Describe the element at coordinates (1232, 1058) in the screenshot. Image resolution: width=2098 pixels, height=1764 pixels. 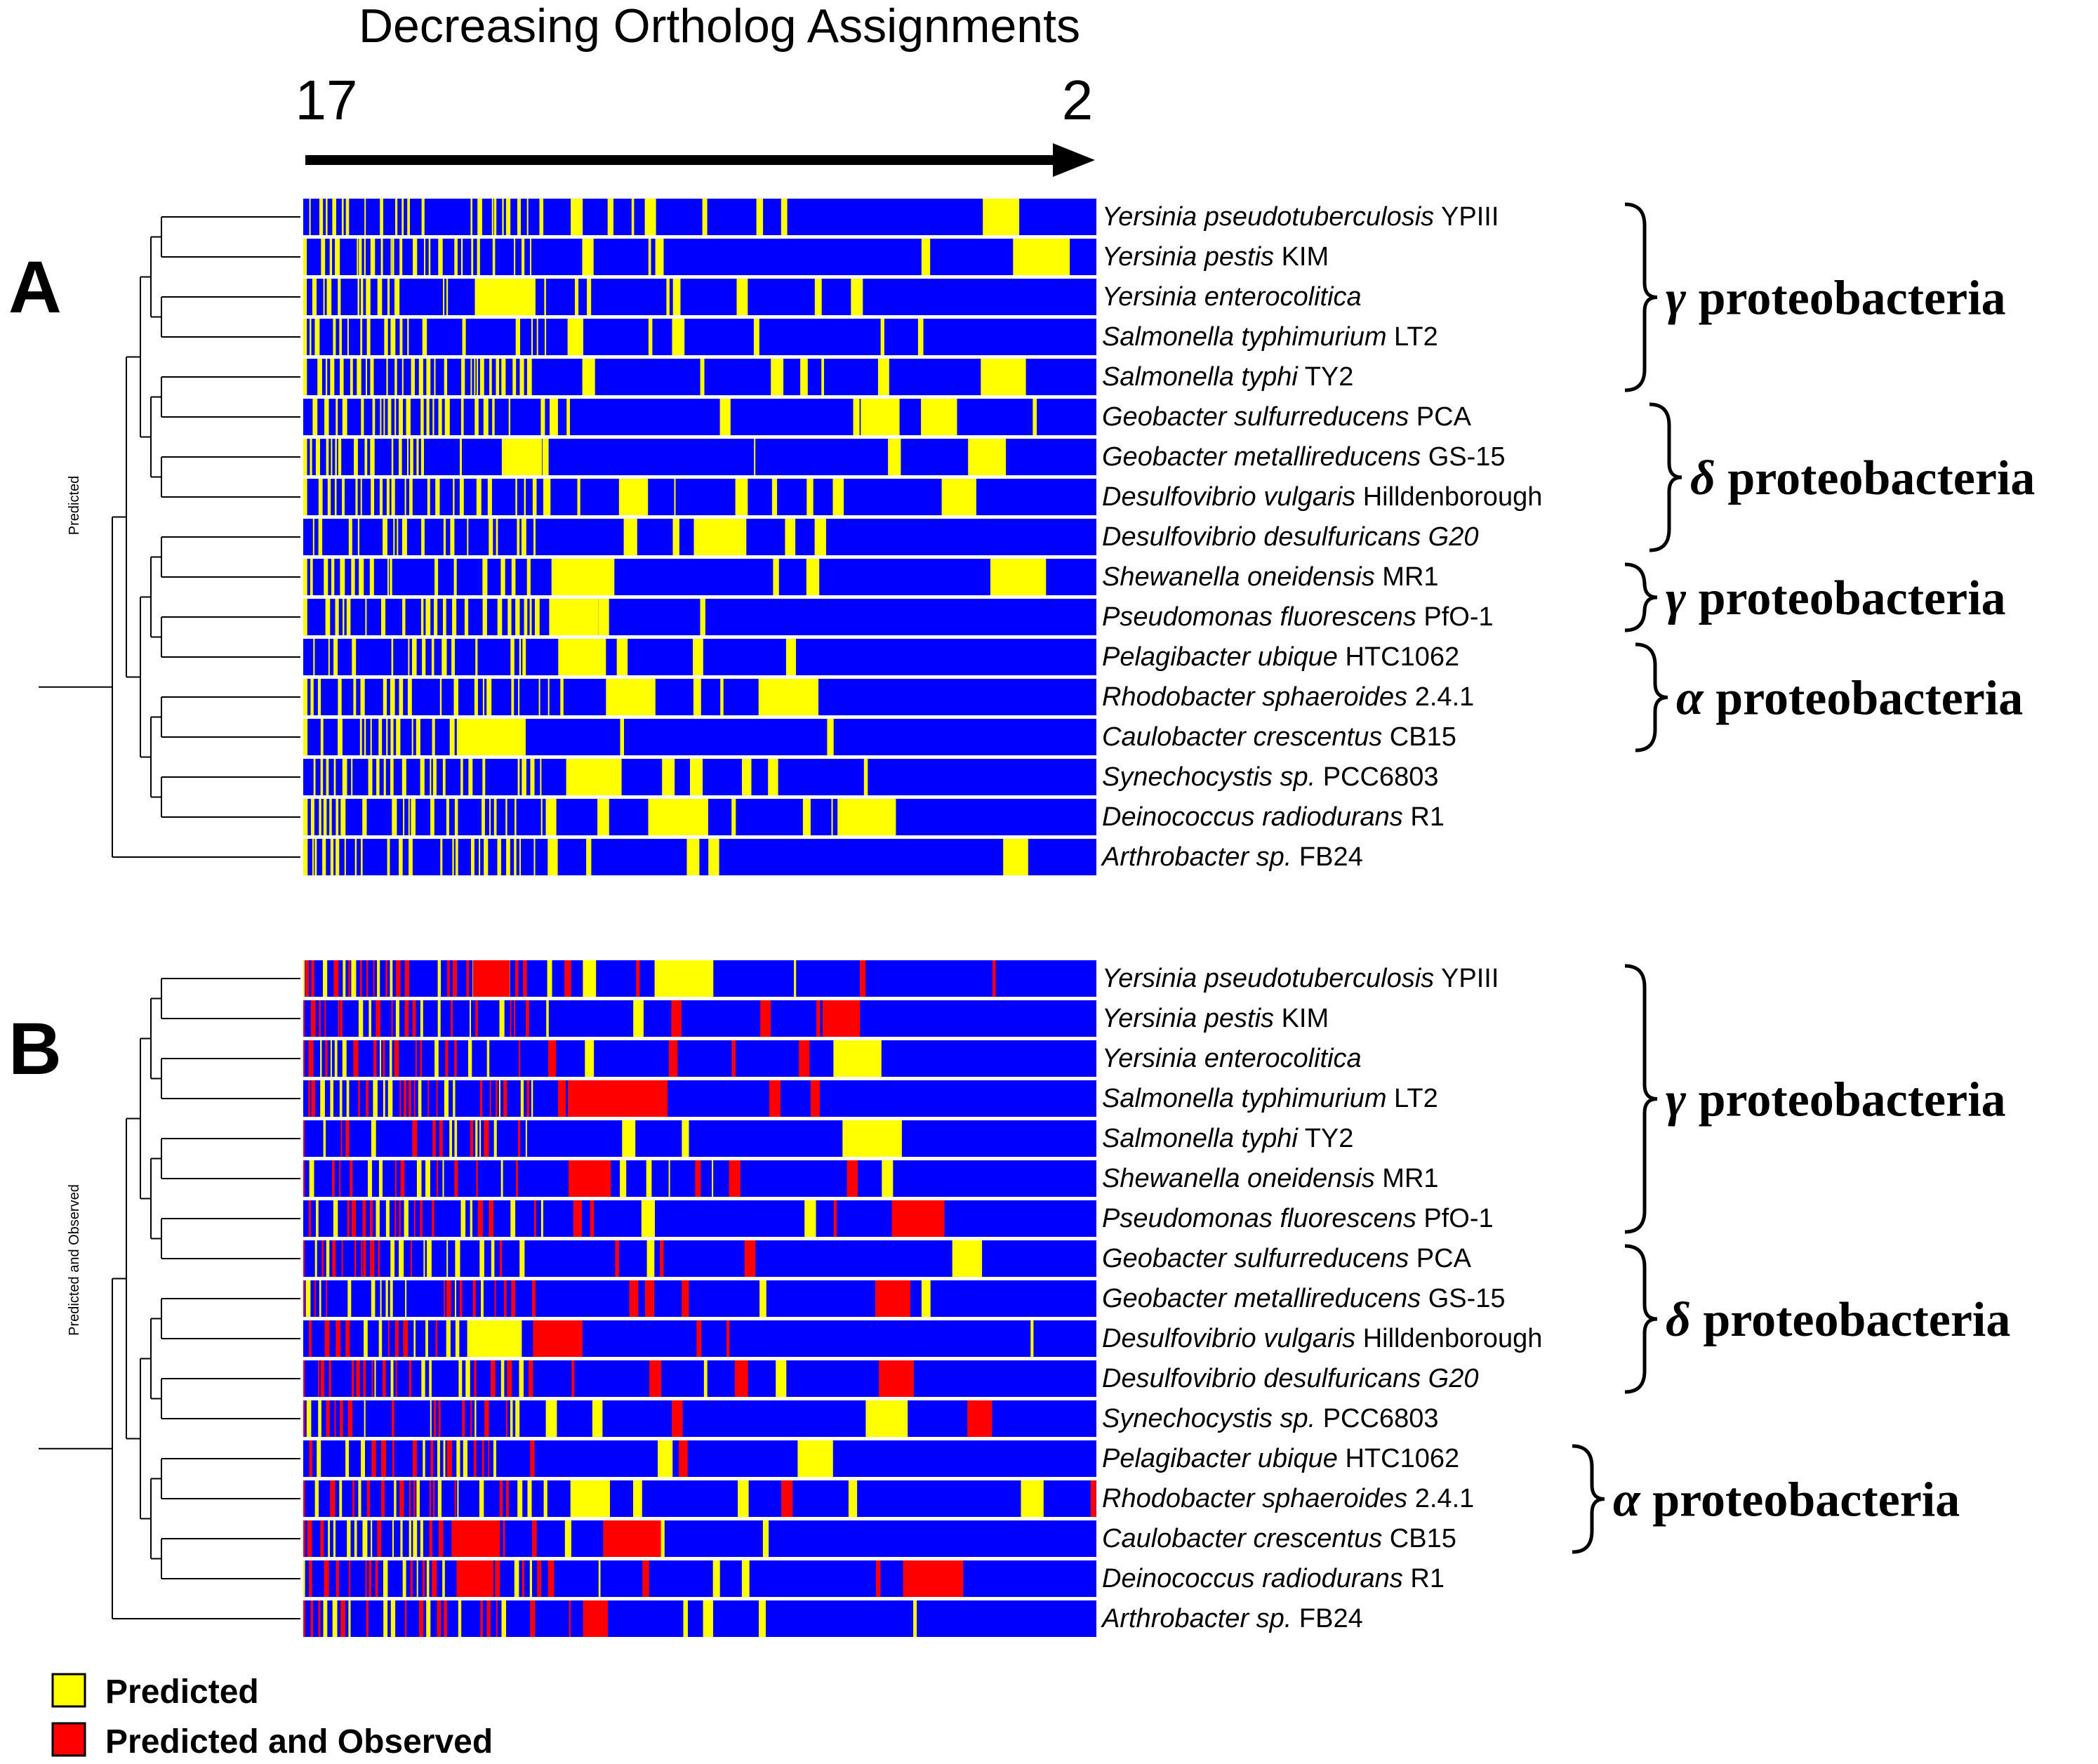
I see `species-label: Yersinia enterocolitica` at that location.